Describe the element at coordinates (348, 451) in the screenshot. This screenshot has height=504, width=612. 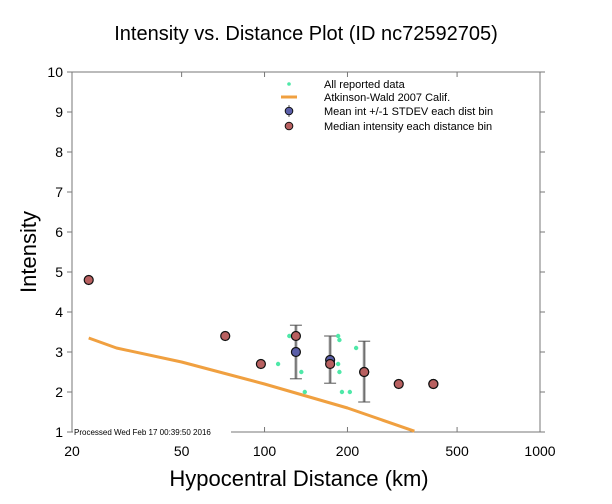
I see `x-tick-label: 200` at that location.